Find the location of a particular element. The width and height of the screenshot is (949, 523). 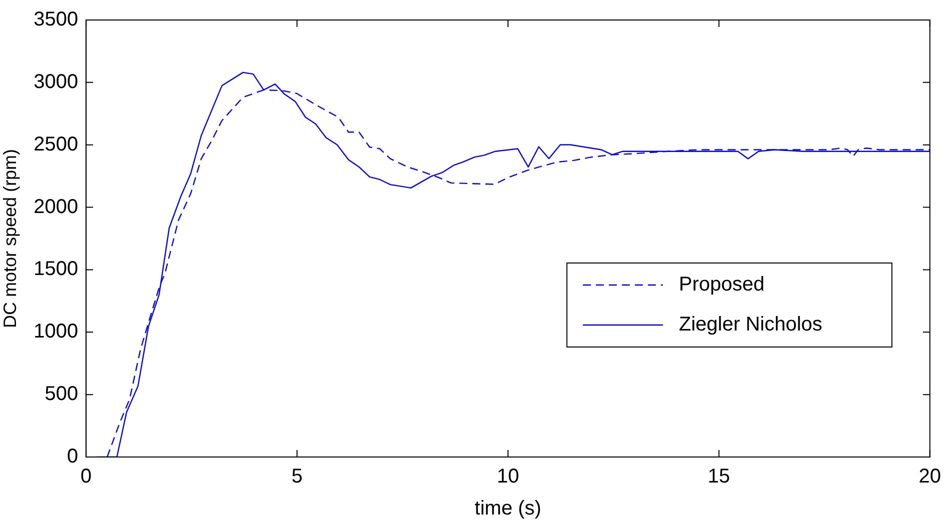

y-tick-label: 0 is located at coordinates (72, 457).